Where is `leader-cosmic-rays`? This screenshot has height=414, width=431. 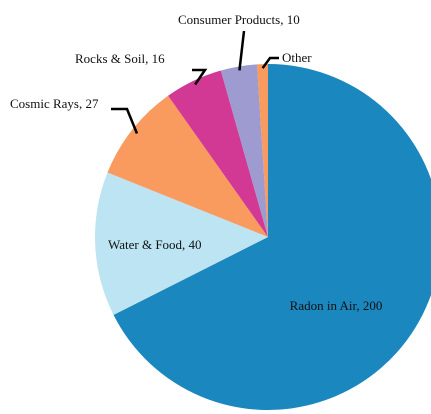 leader-cosmic-rays is located at coordinates (125, 120).